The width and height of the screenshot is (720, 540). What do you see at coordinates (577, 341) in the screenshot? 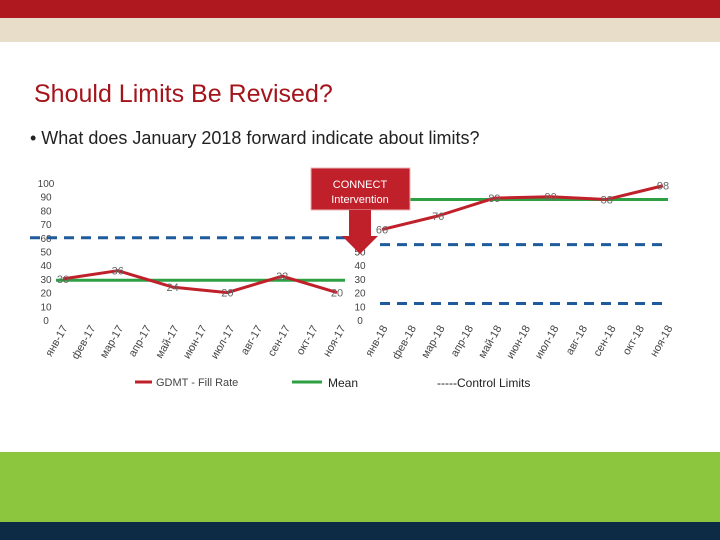
I see `x-tick-label: авг-18` at bounding box center [577, 341].